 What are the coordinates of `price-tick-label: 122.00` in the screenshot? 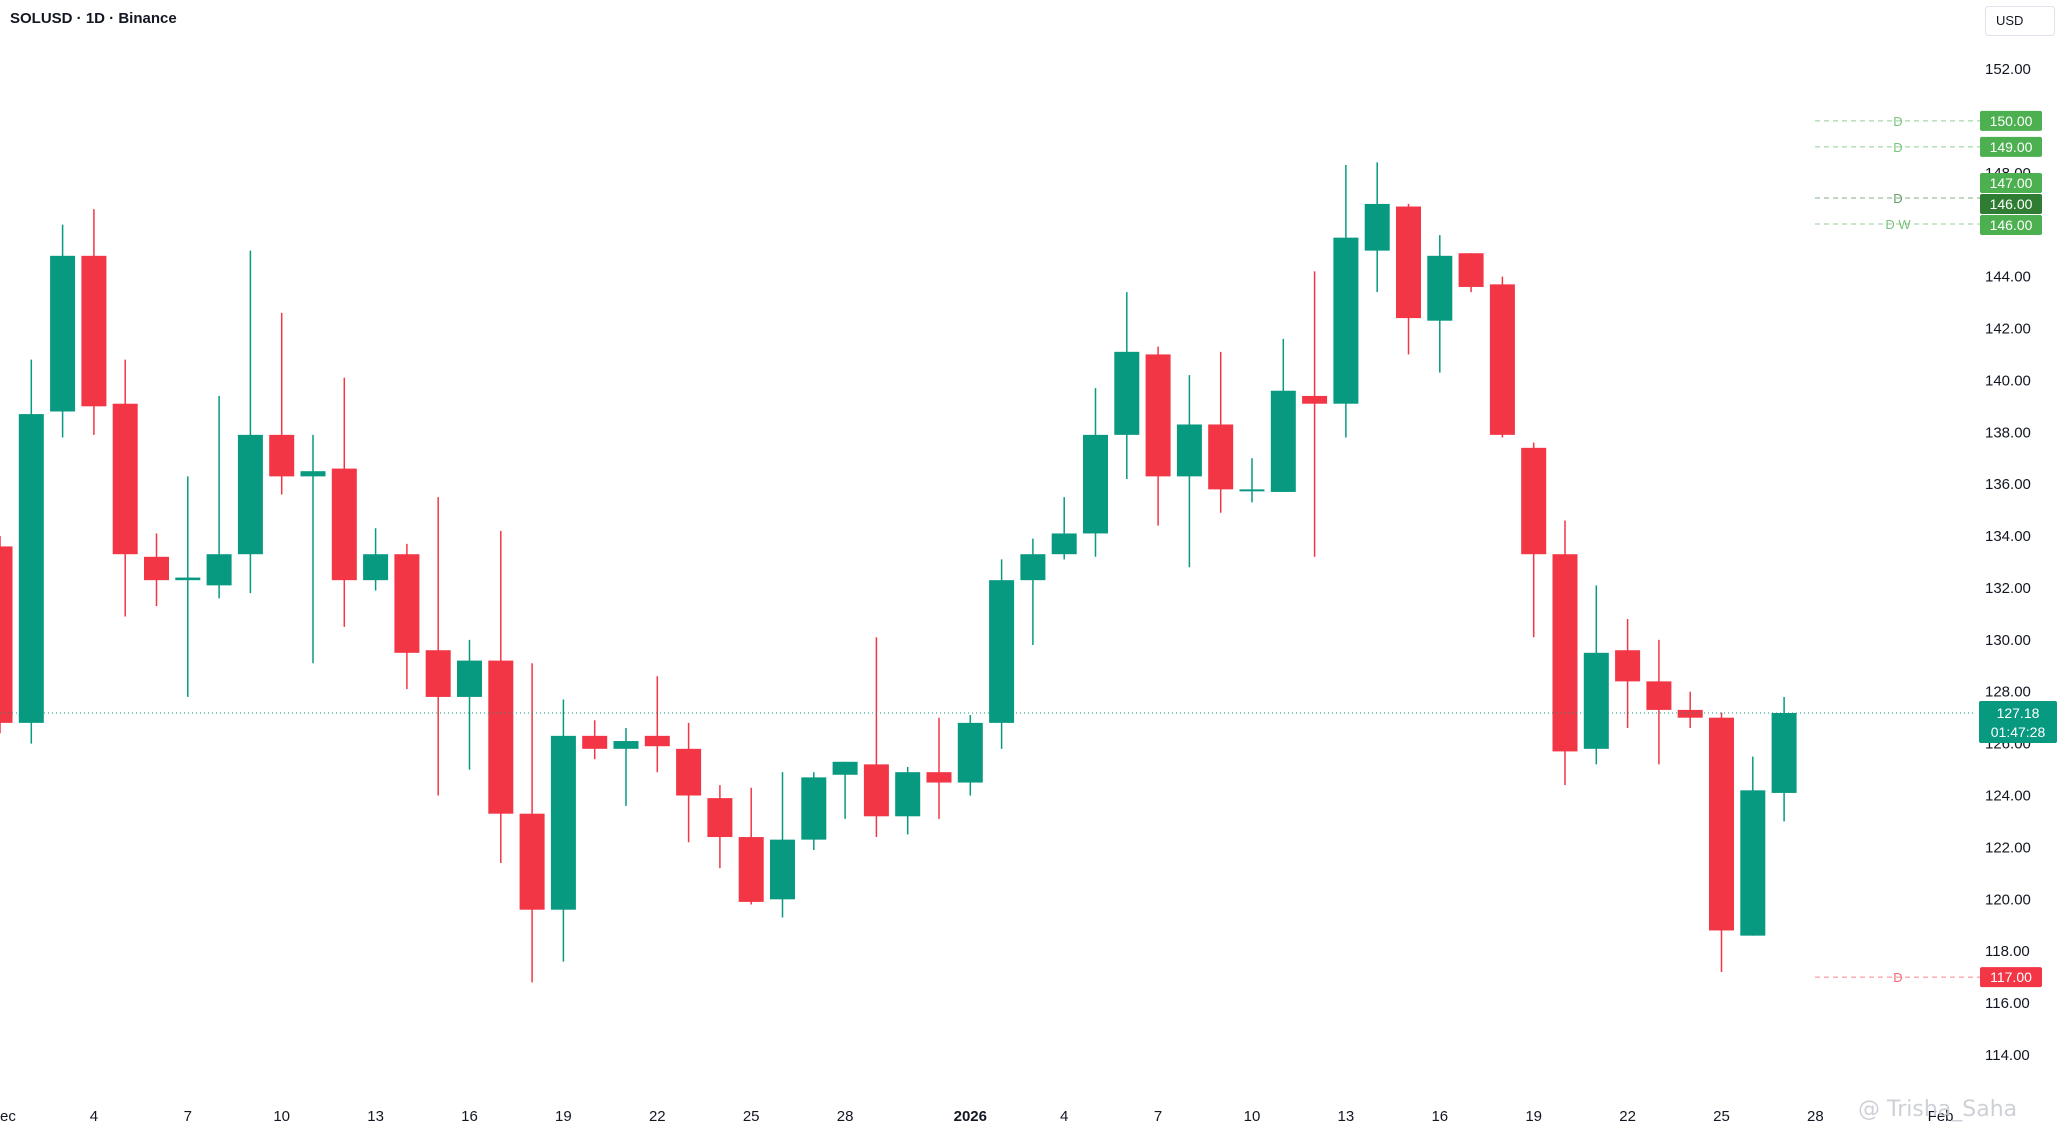 It's located at (2008, 847).